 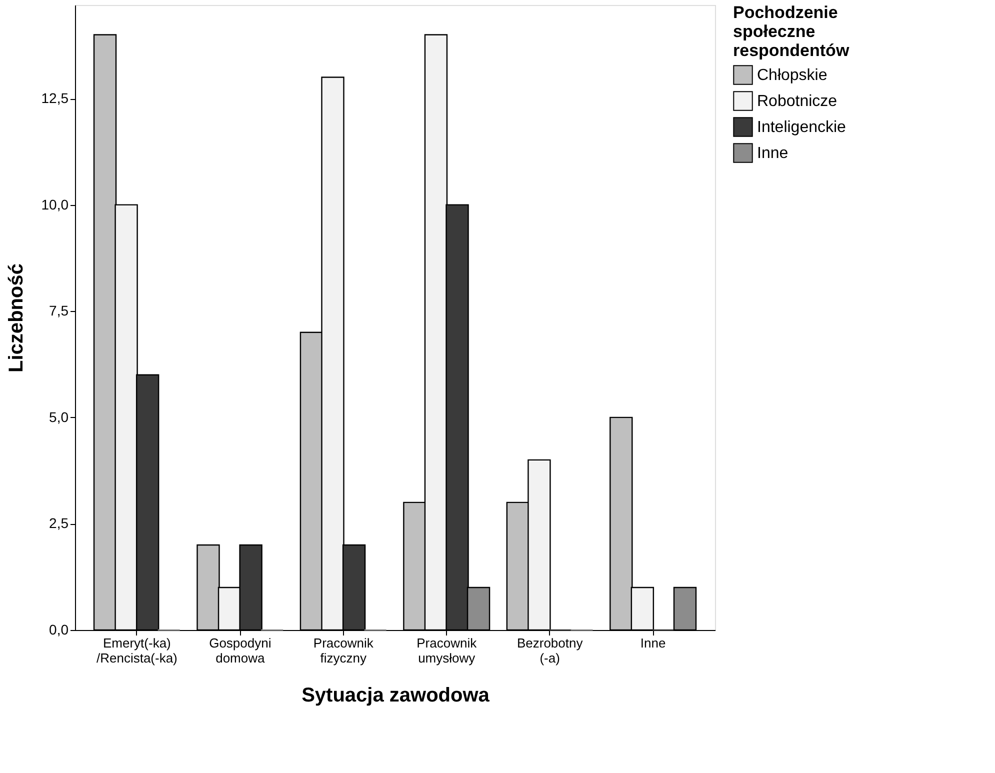 What do you see at coordinates (16, 318) in the screenshot?
I see `y-axis-title: Liczebność` at bounding box center [16, 318].